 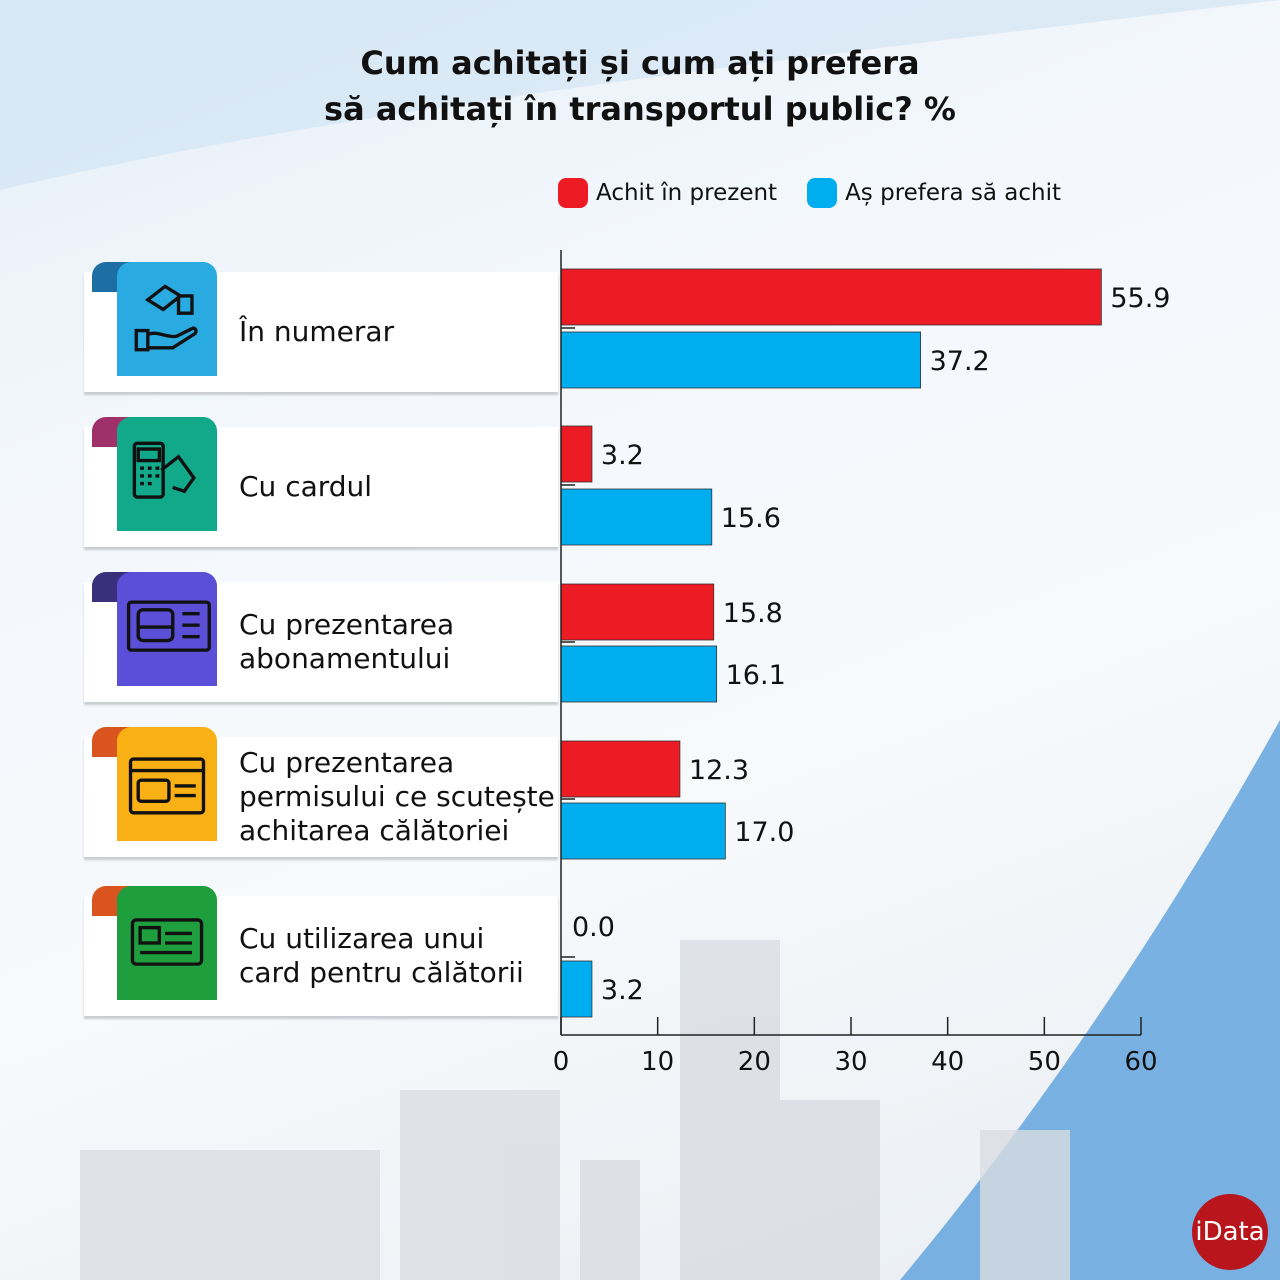 What do you see at coordinates (164, 470) in the screenshot?
I see `card-terminal-icon` at bounding box center [164, 470].